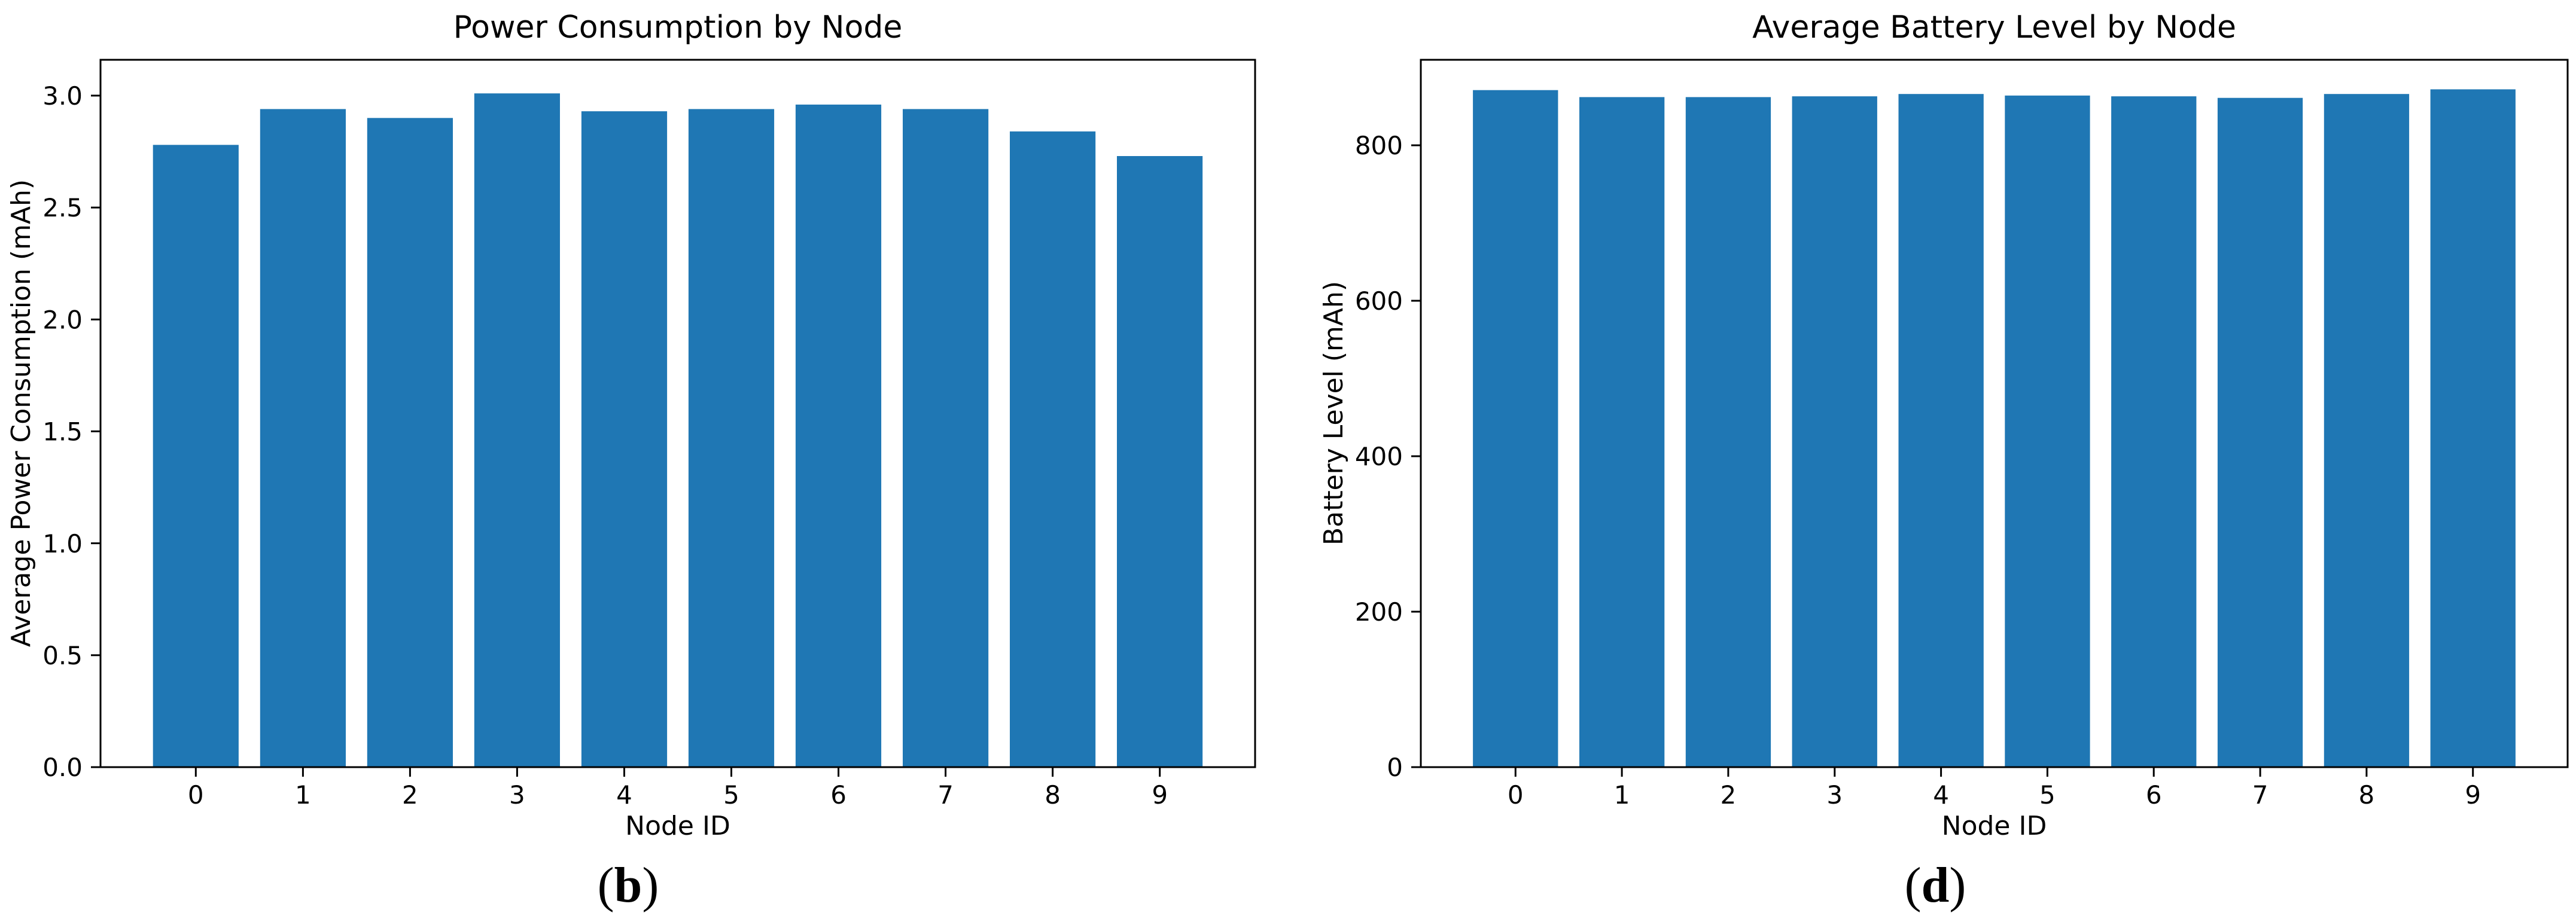 The height and width of the screenshot is (922, 2576). Describe the element at coordinates (677, 826) in the screenshot. I see `power-x-axis-label: Node ID` at that location.